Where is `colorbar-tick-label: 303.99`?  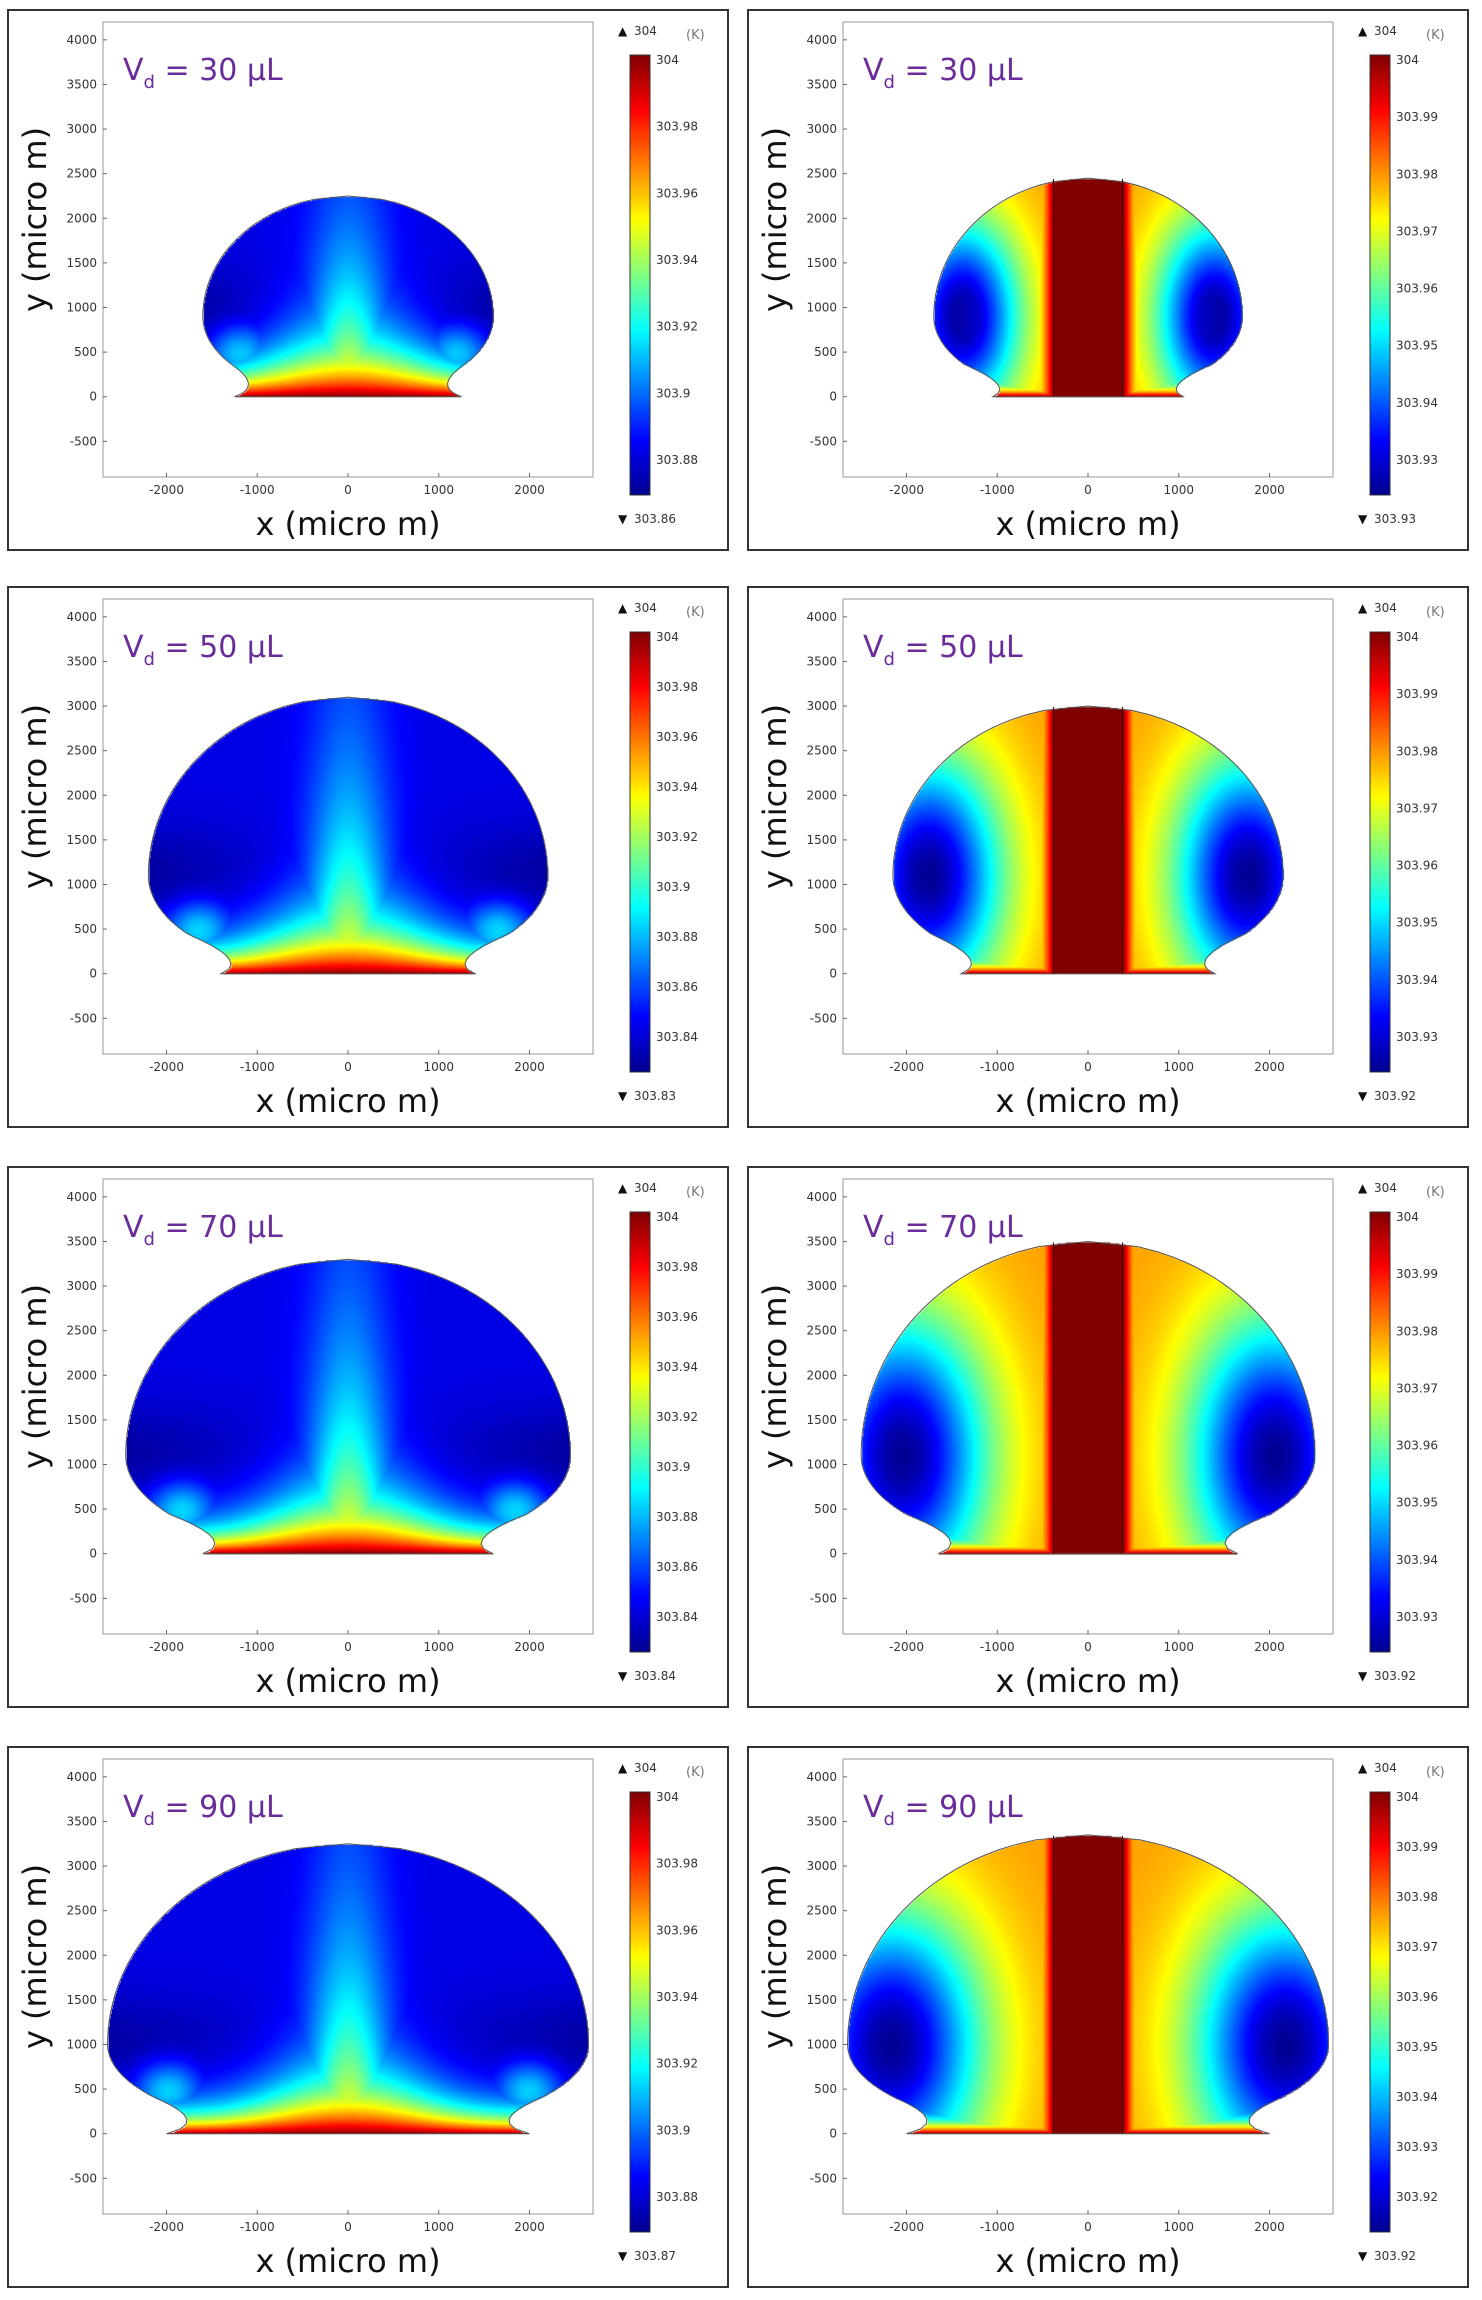
colorbar-tick-label: 303.99 is located at coordinates (1417, 1847).